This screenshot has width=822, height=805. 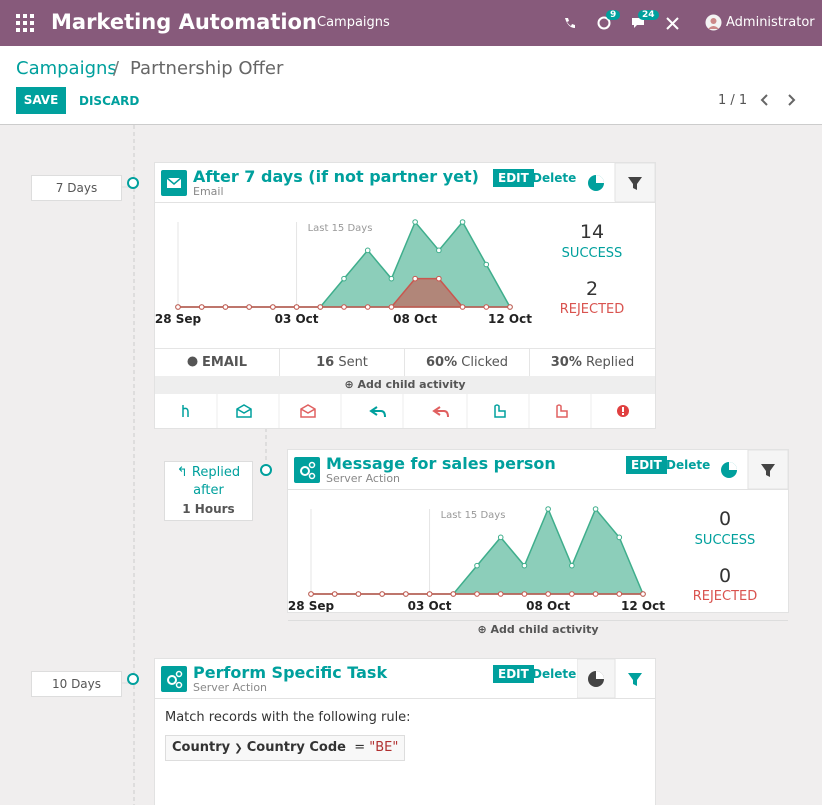 I want to click on x-tick-label: 28 Sep, so click(x=178, y=319).